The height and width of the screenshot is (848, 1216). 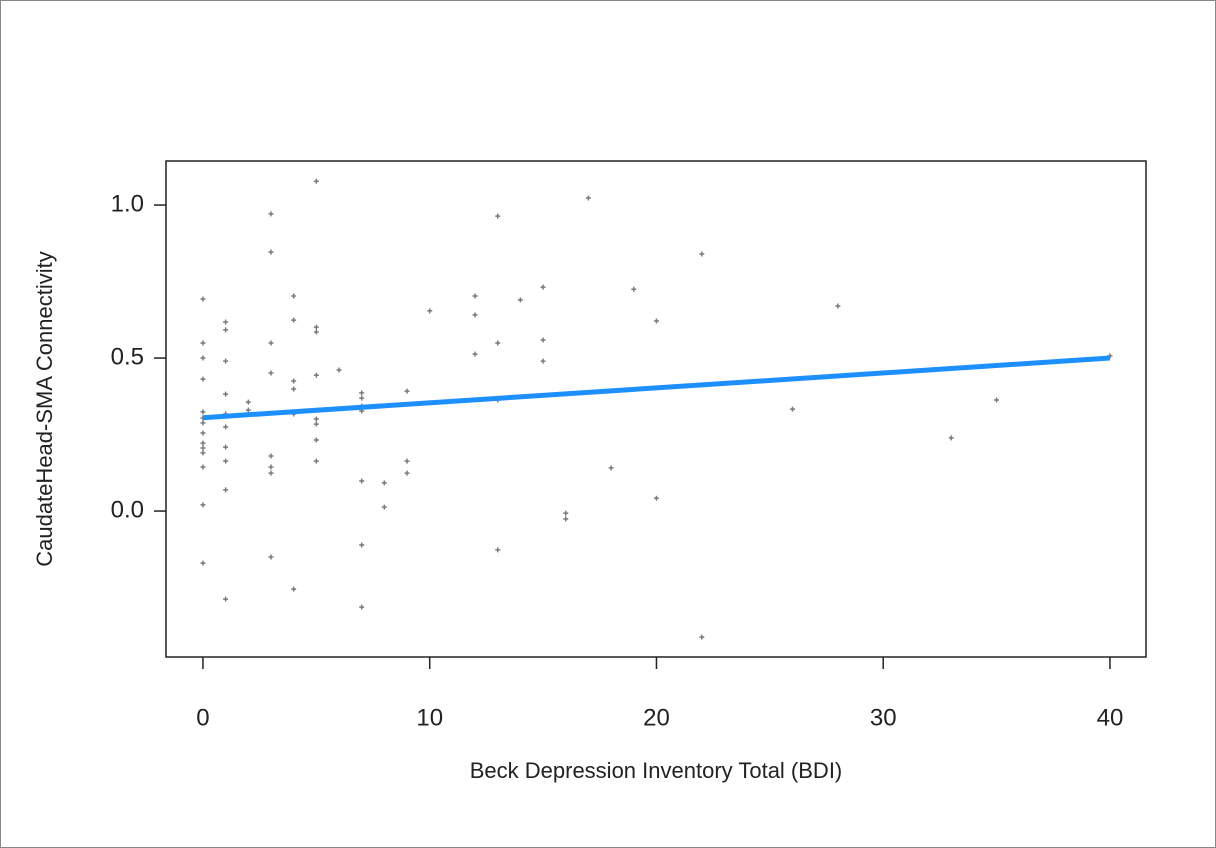 I want to click on y-tick-label: 0.5, so click(x=127, y=356).